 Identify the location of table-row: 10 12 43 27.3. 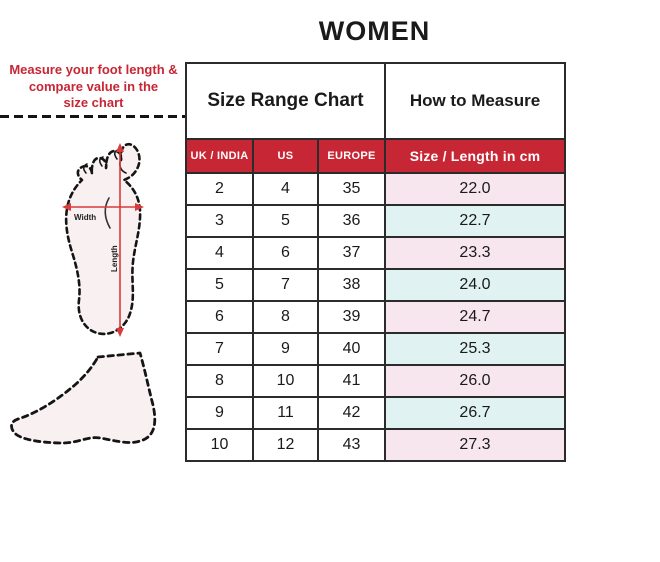
(375, 445).